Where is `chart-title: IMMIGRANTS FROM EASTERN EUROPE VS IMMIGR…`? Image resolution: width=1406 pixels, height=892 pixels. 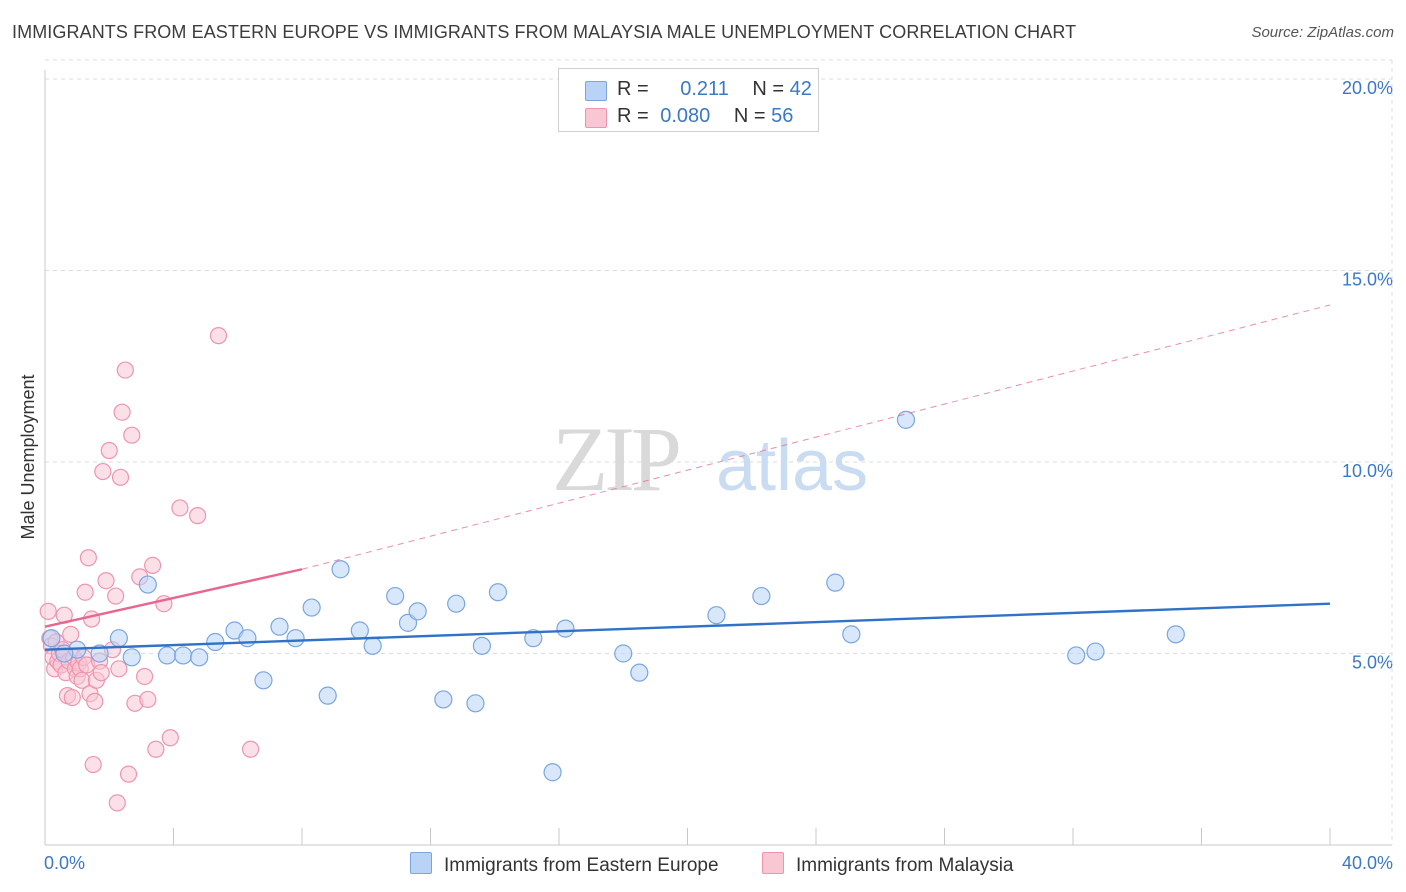 chart-title: IMMIGRANTS FROM EASTERN EUROPE VS IMMIGR… is located at coordinates (544, 32).